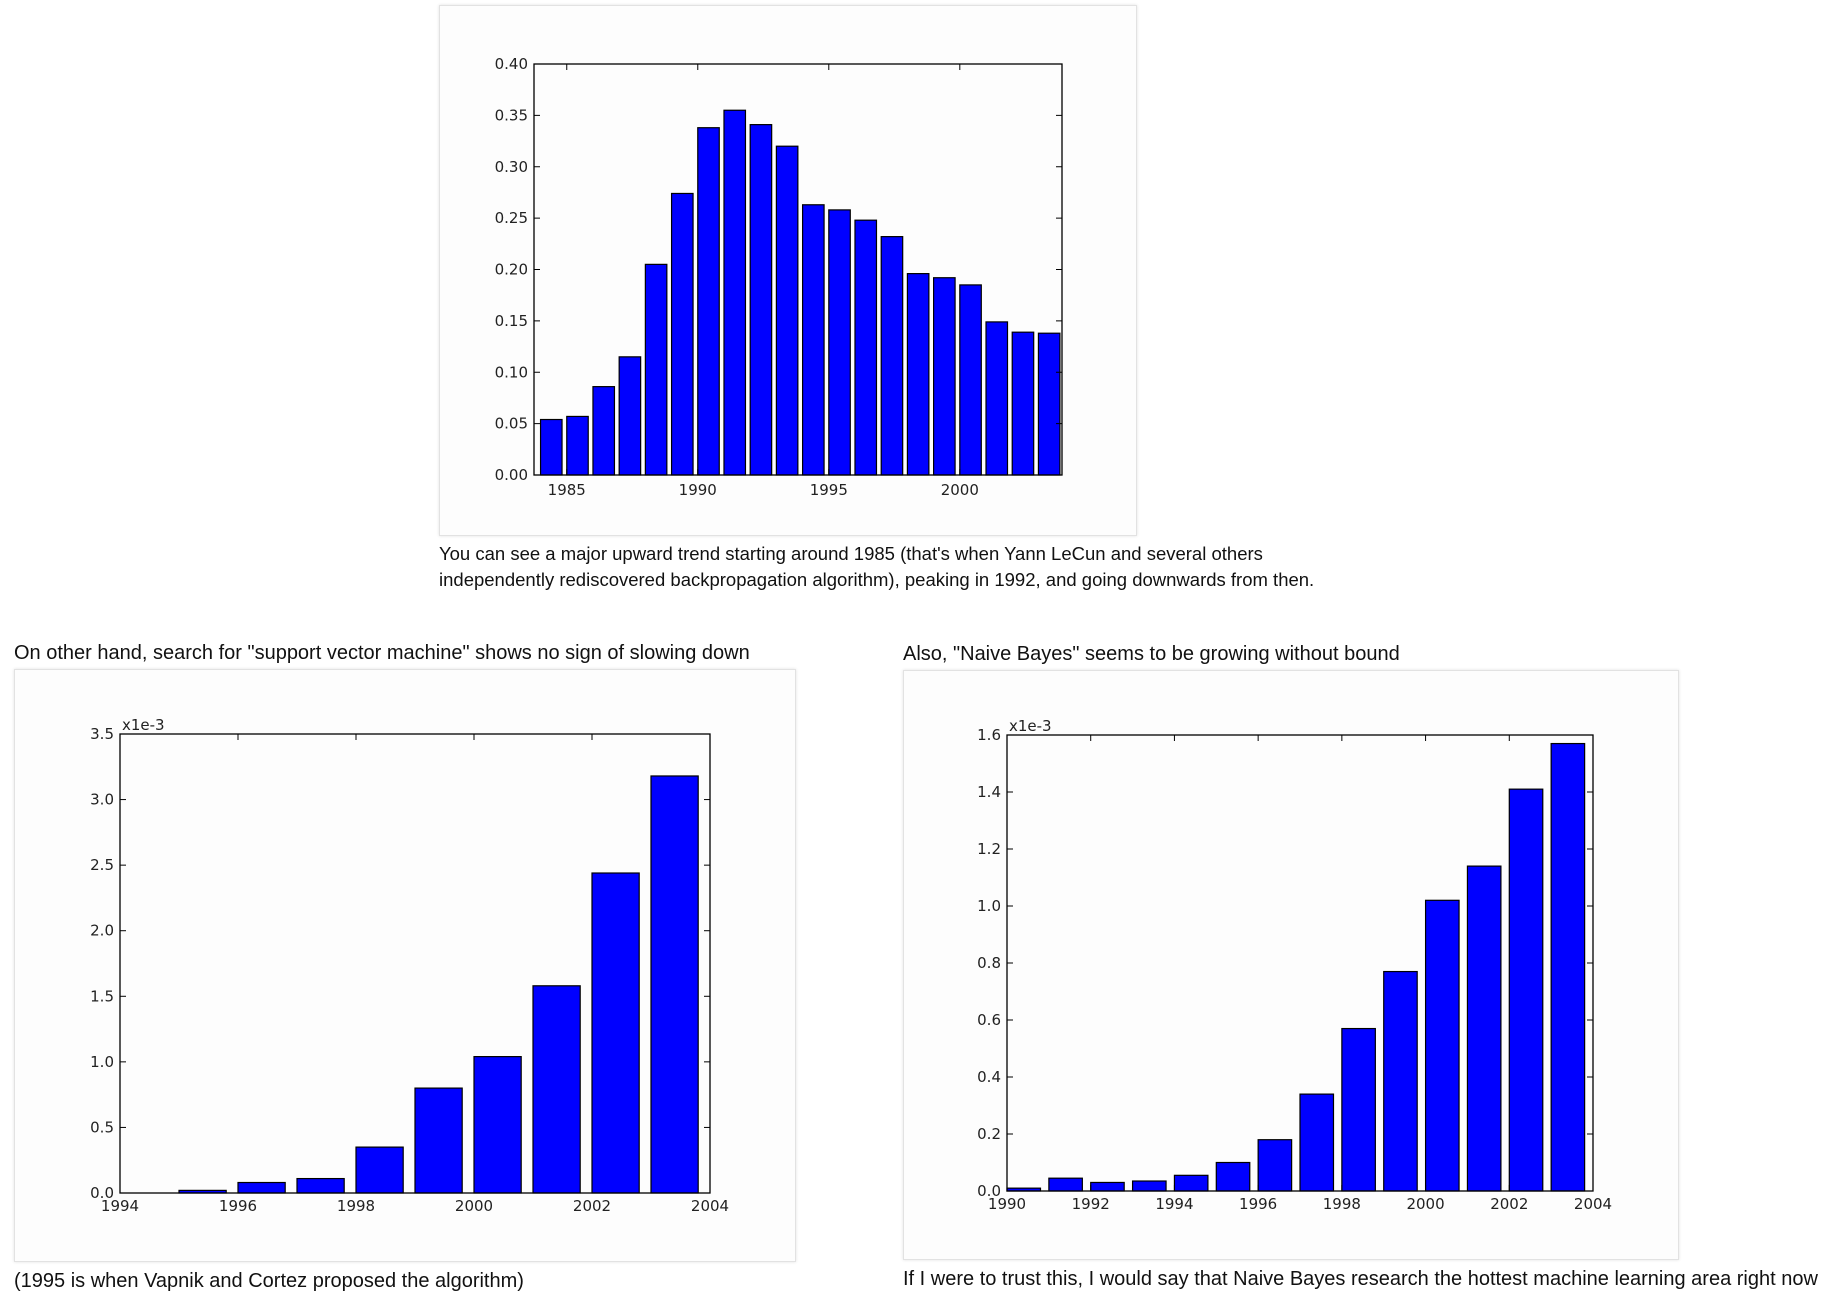 Image resolution: width=1847 pixels, height=1294 pixels. Describe the element at coordinates (102, 931) in the screenshot. I see `y-tick-label: 2.0` at that location.